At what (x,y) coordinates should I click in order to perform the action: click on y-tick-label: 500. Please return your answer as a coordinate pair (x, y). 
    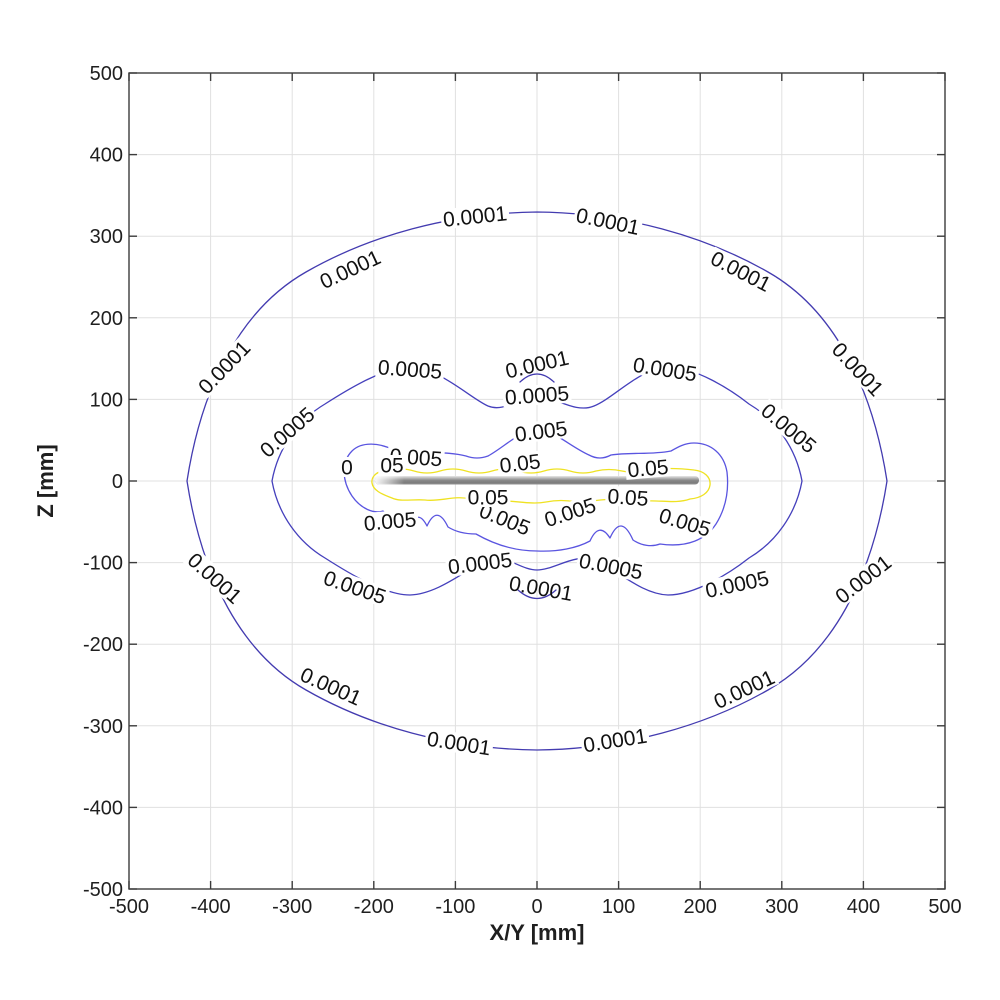
    Looking at the image, I should click on (106, 74).